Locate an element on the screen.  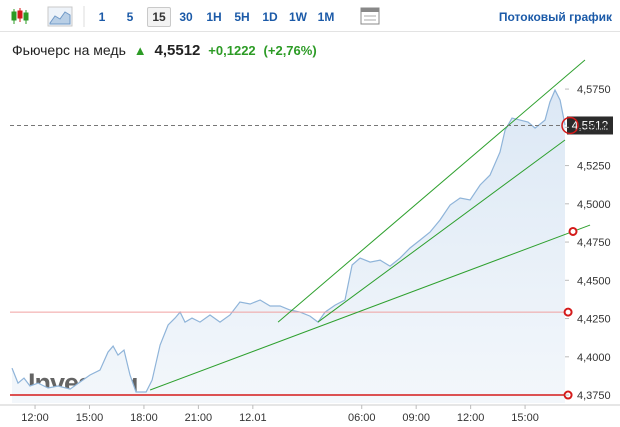
y-tick-label: 4,5000 is located at coordinates (594, 205).